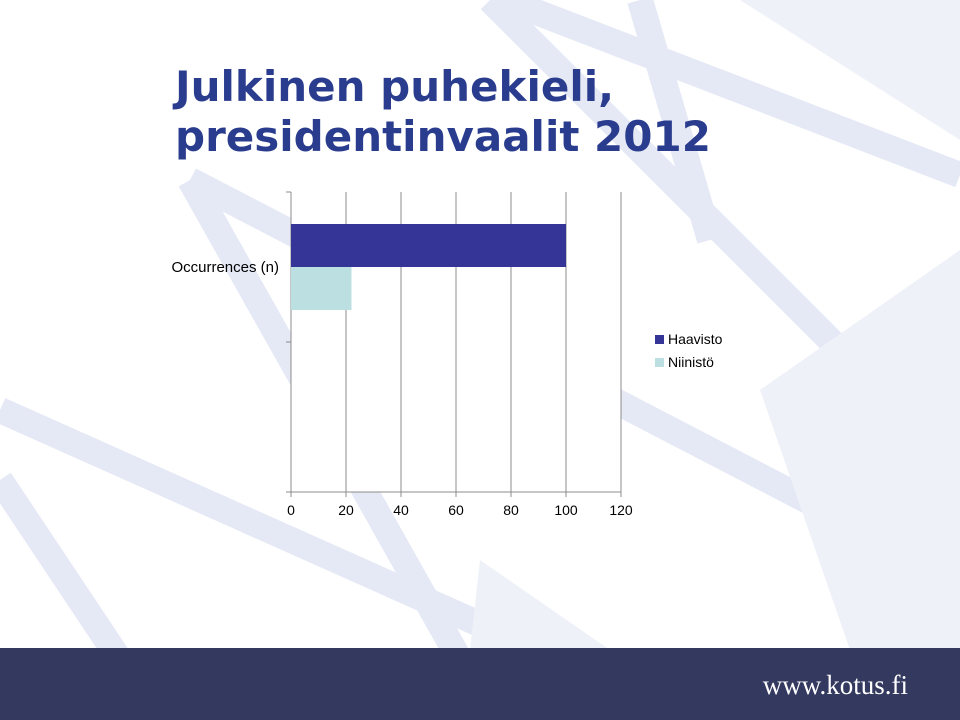  I want to click on title-line-1: Julkinen puhekieli,, so click(395, 86).